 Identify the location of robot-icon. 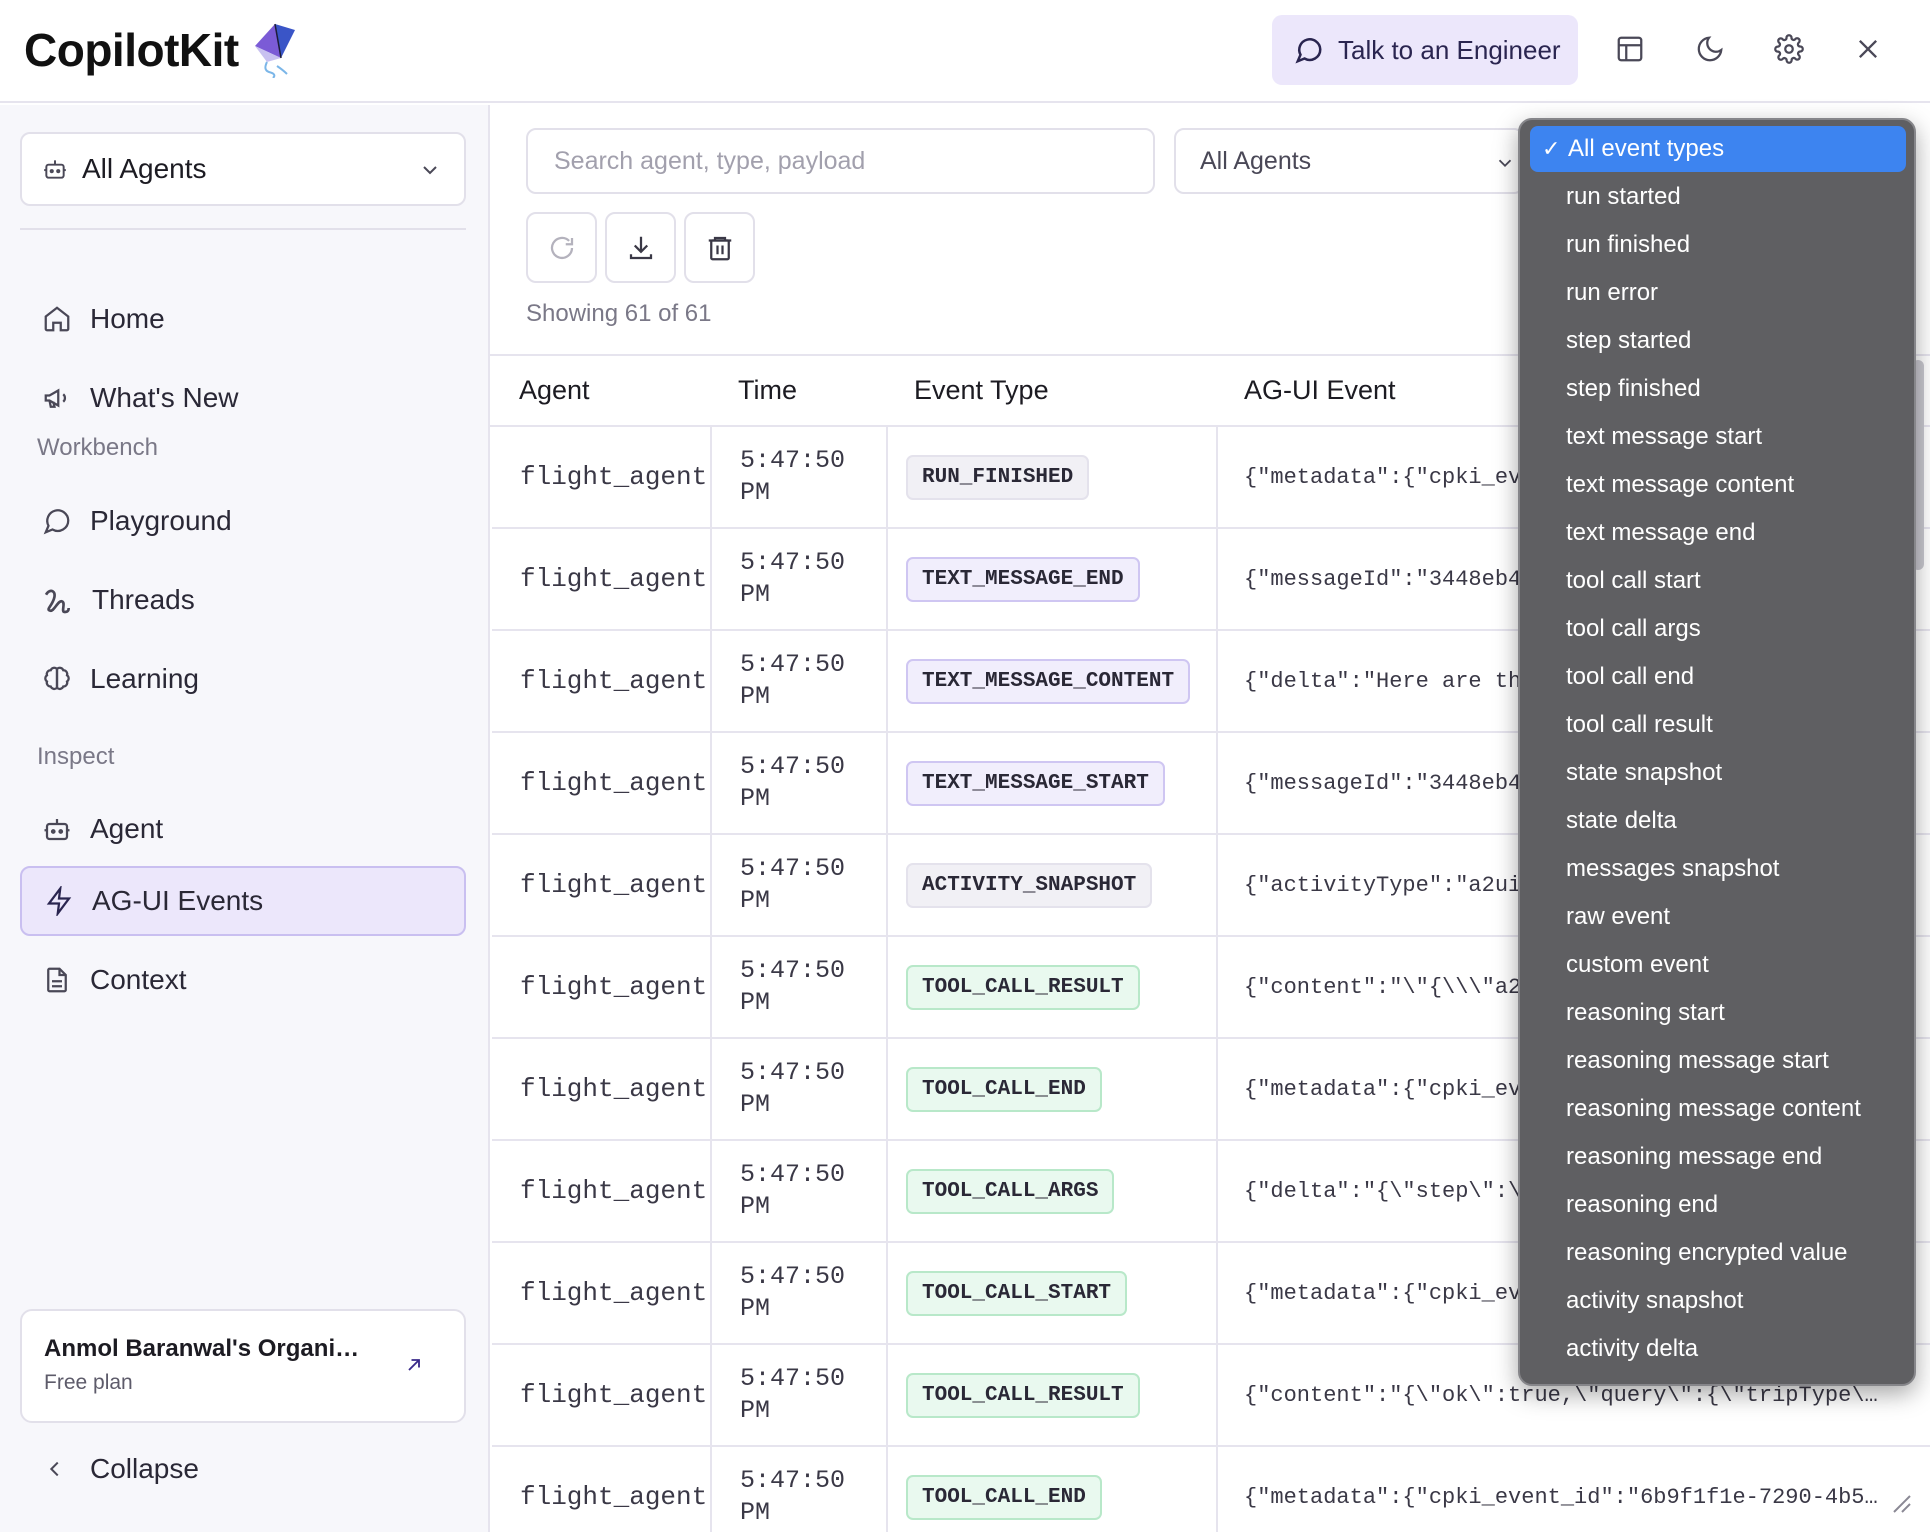
(57, 830).